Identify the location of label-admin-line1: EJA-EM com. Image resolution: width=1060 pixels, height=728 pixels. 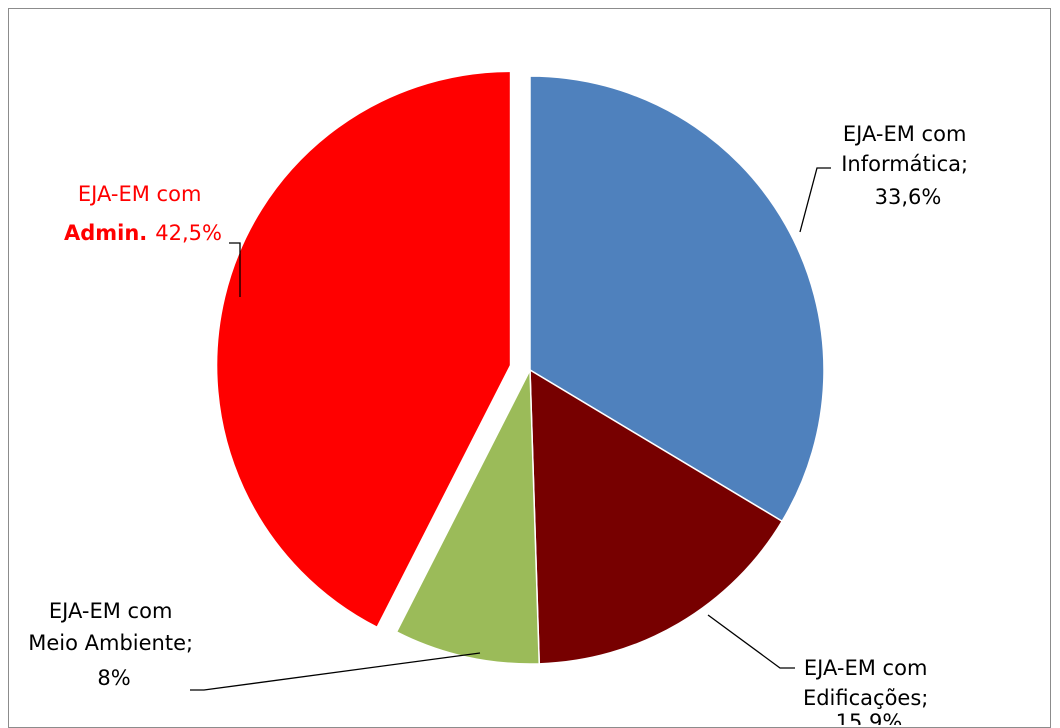
(140, 194).